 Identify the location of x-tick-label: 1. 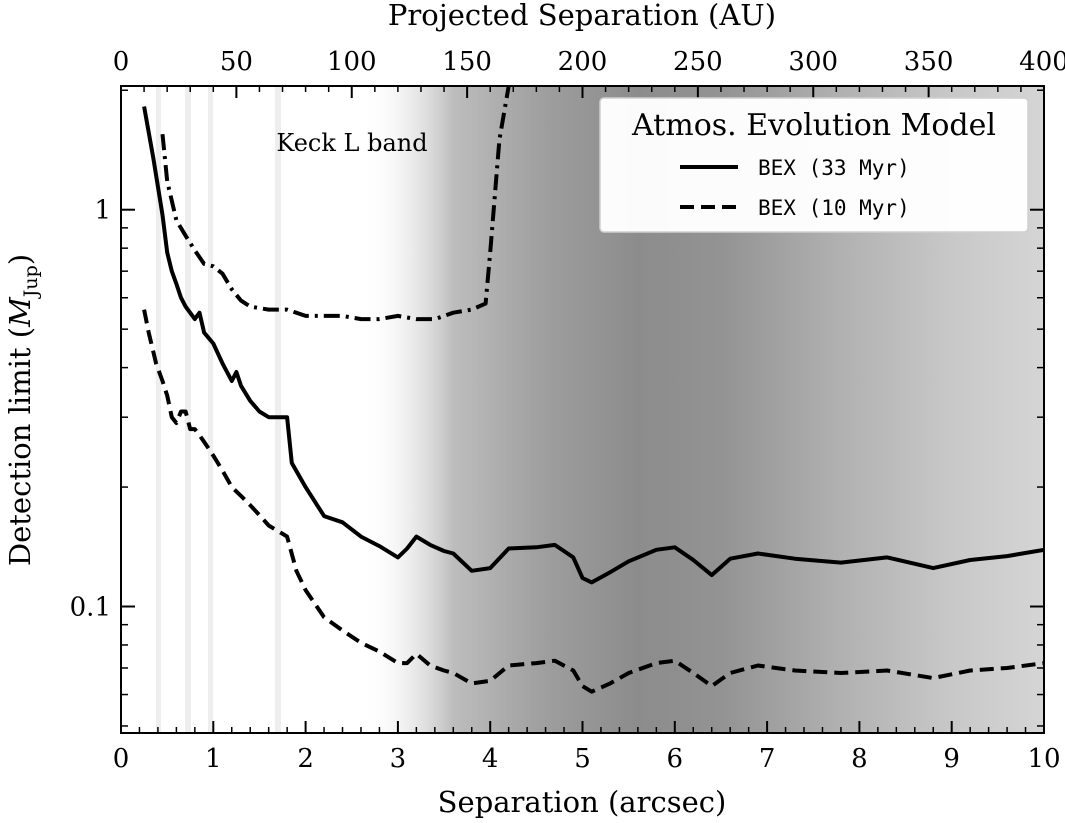
(213, 759).